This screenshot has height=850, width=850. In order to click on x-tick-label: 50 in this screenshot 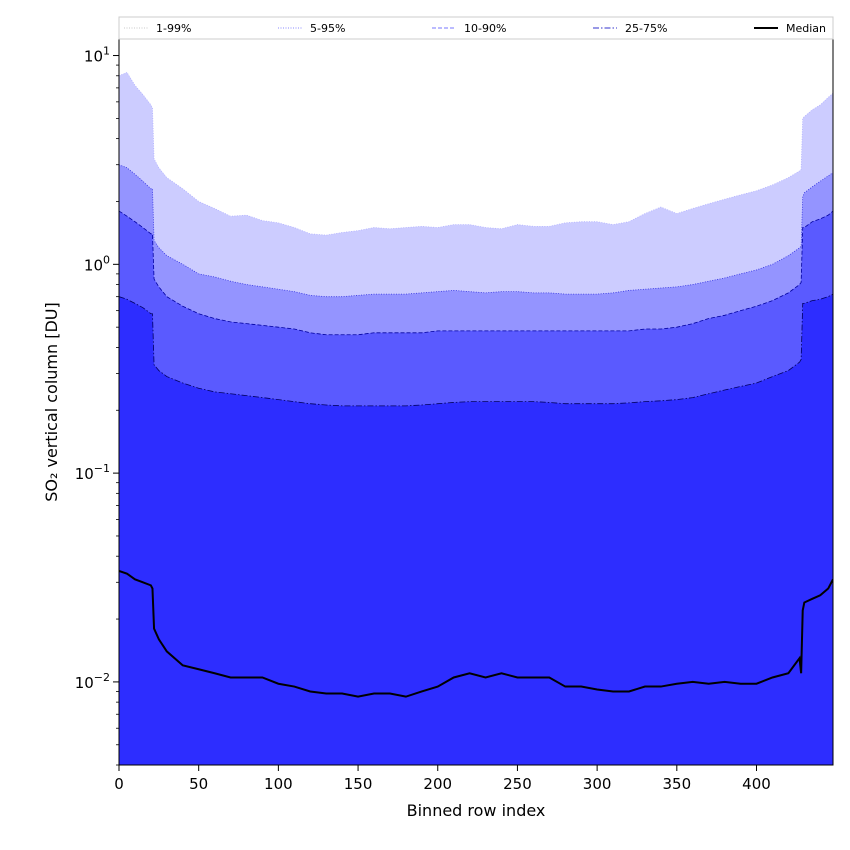, I will do `click(198, 784)`.